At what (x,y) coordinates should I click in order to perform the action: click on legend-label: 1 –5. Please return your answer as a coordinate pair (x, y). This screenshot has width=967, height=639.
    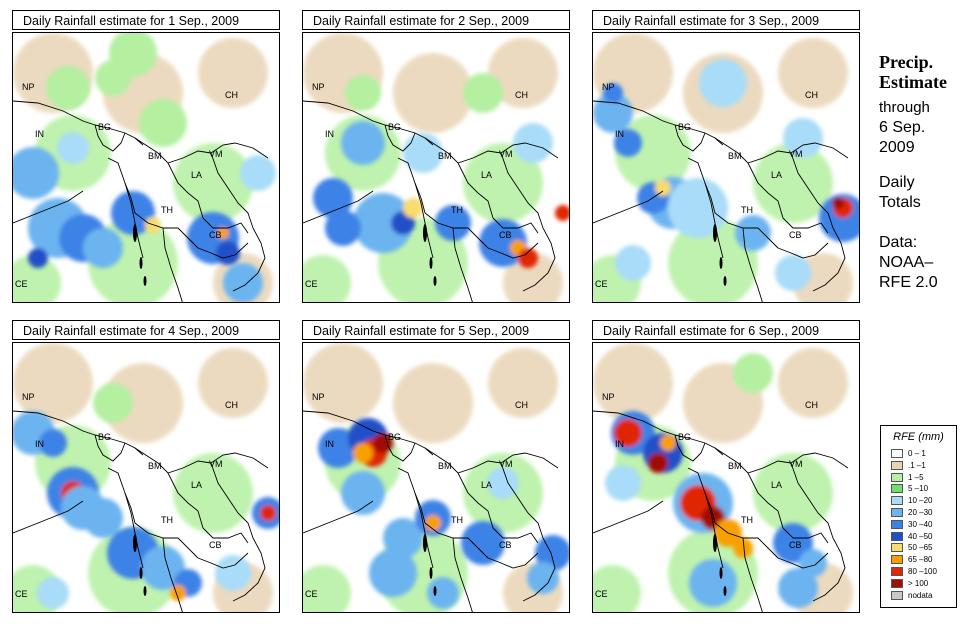
    Looking at the image, I should click on (916, 477).